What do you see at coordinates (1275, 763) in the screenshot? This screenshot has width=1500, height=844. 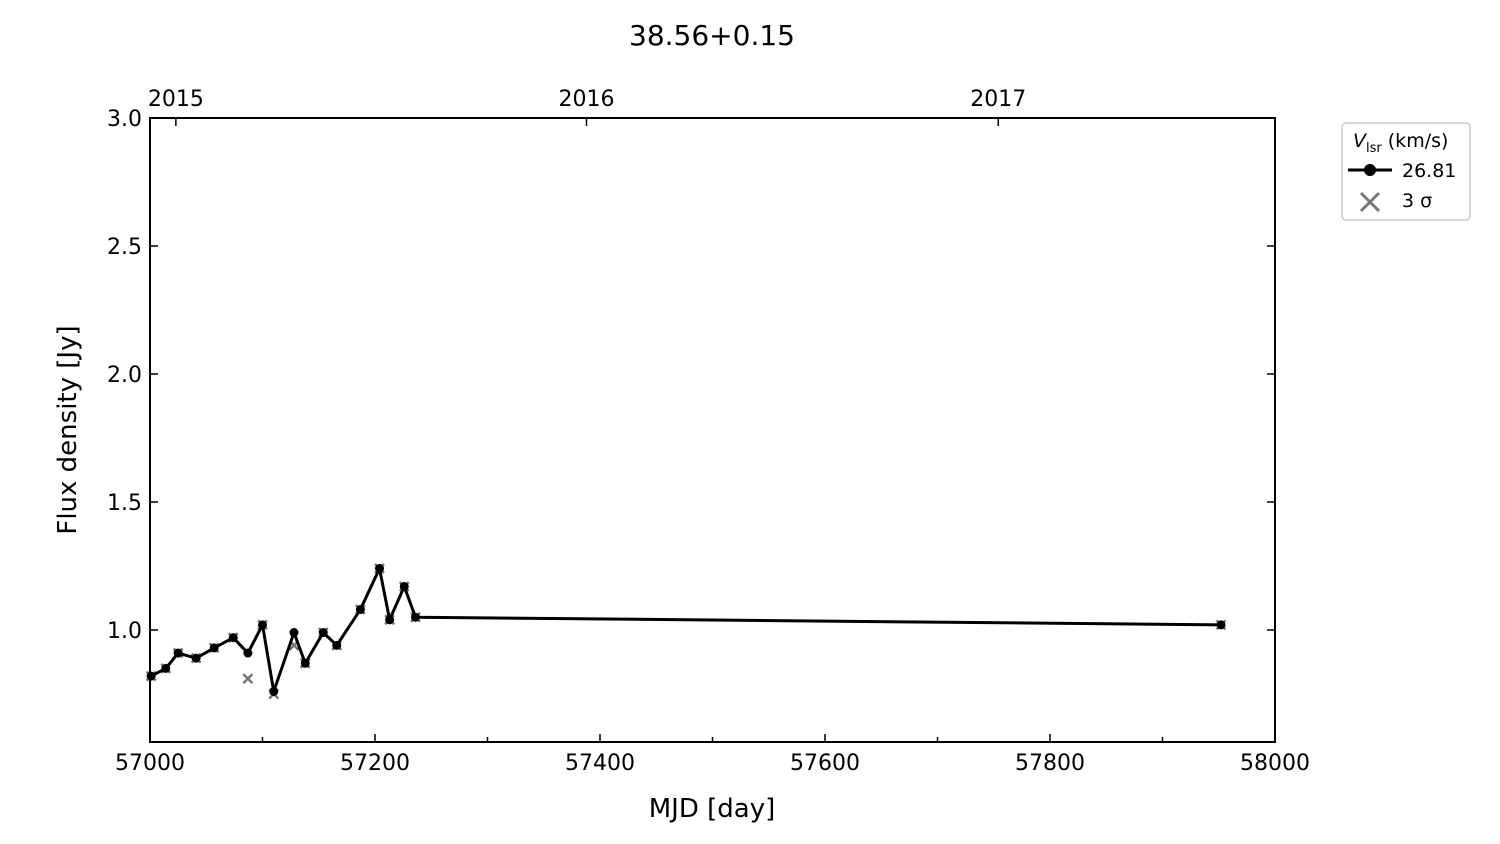 I see `x-tick-label: 58000` at bounding box center [1275, 763].